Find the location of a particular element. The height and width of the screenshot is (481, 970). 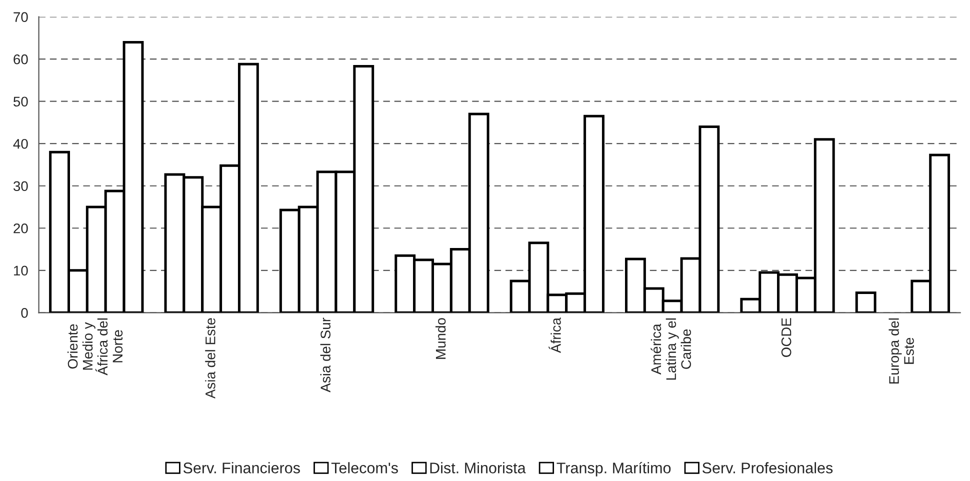

y-tick-label: 0 is located at coordinates (24, 313).